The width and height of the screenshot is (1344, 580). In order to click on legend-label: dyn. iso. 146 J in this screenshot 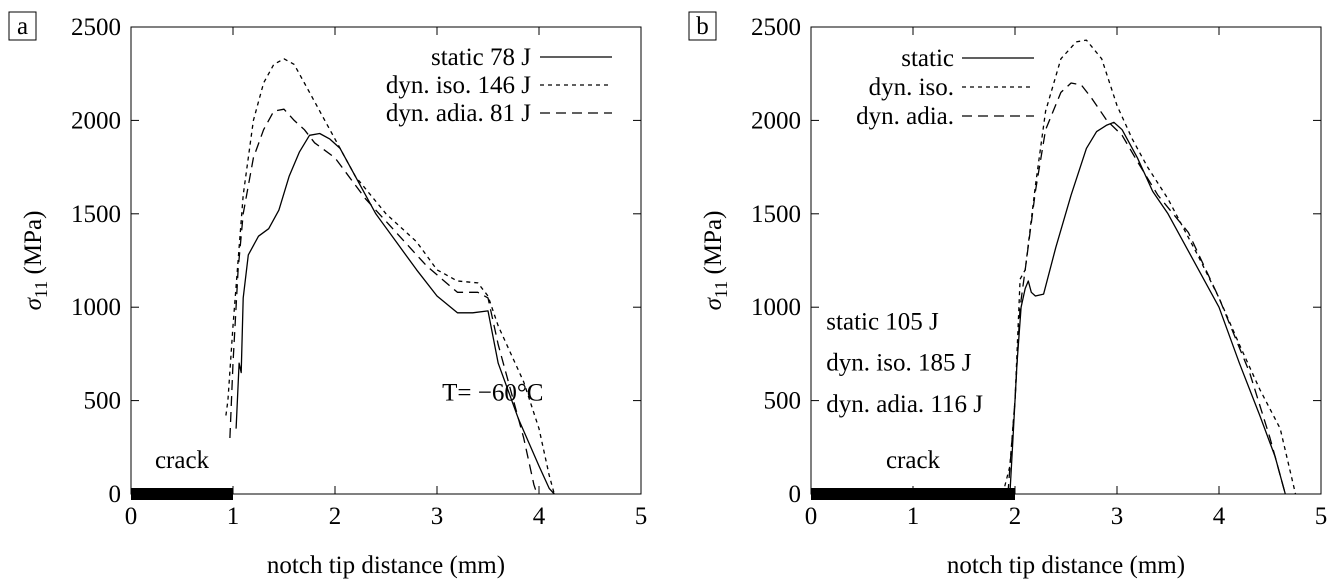, I will do `click(458, 85)`.